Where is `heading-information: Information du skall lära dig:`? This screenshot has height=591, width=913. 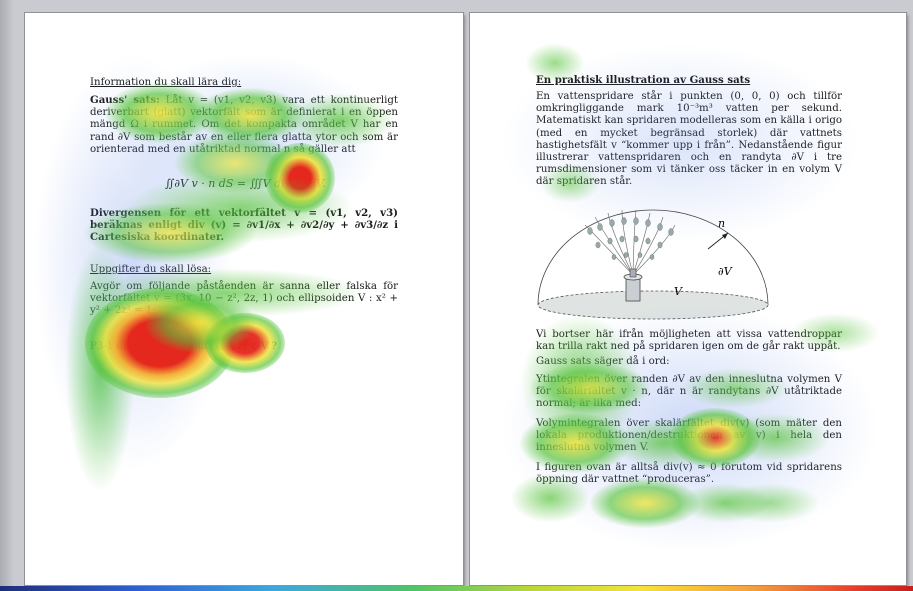 heading-information: Information du skall lära dig: is located at coordinates (166, 82).